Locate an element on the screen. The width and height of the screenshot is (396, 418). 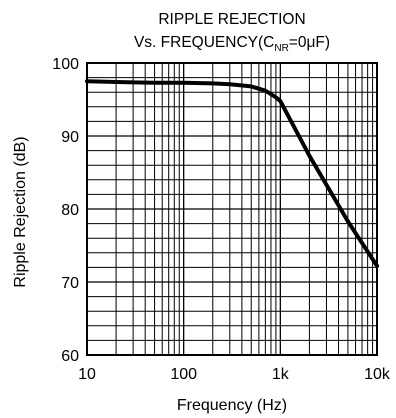
y-tick-label: 70 is located at coordinates (70, 283).